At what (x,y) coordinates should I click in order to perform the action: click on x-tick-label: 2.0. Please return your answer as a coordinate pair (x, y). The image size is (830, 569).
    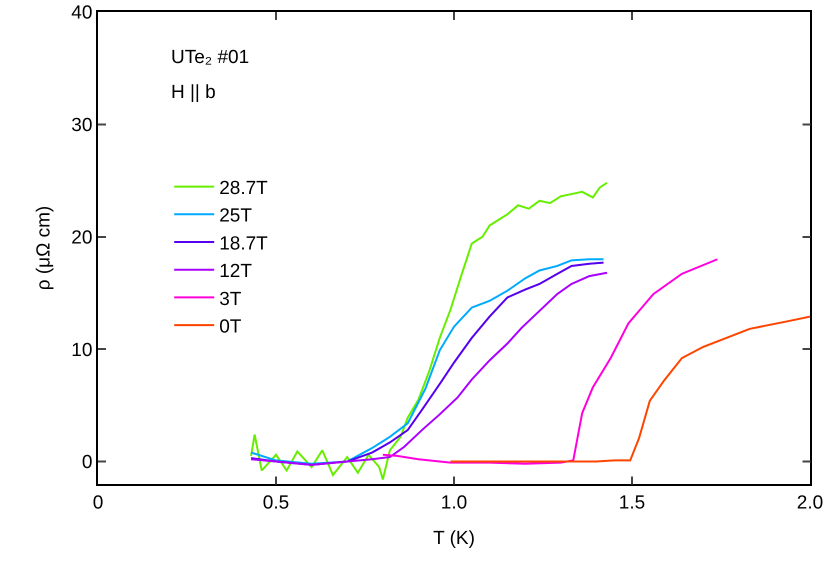
    Looking at the image, I should click on (810, 503).